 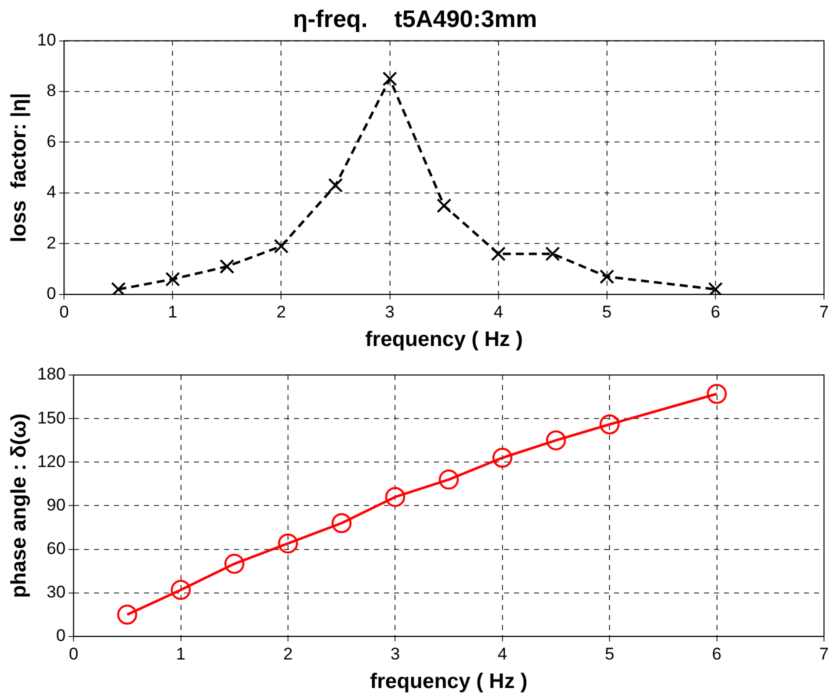 I want to click on x-tick-label: 0, so click(x=73, y=654).